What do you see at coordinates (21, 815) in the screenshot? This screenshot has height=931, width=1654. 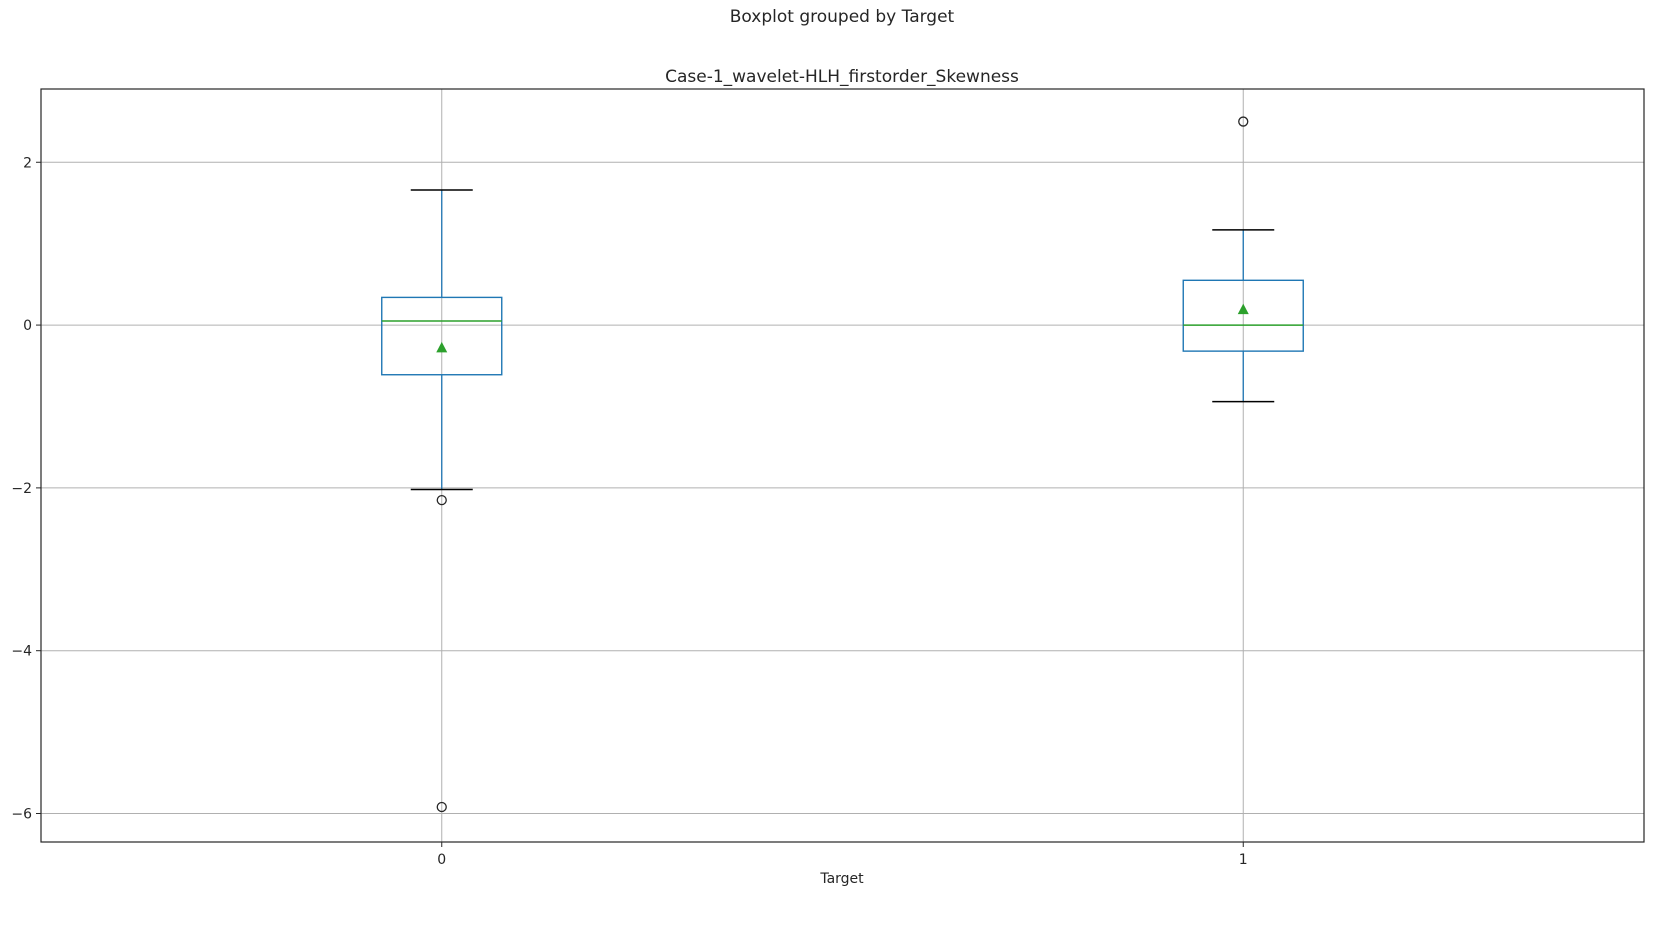 I see `y-tick-label: −6` at bounding box center [21, 815].